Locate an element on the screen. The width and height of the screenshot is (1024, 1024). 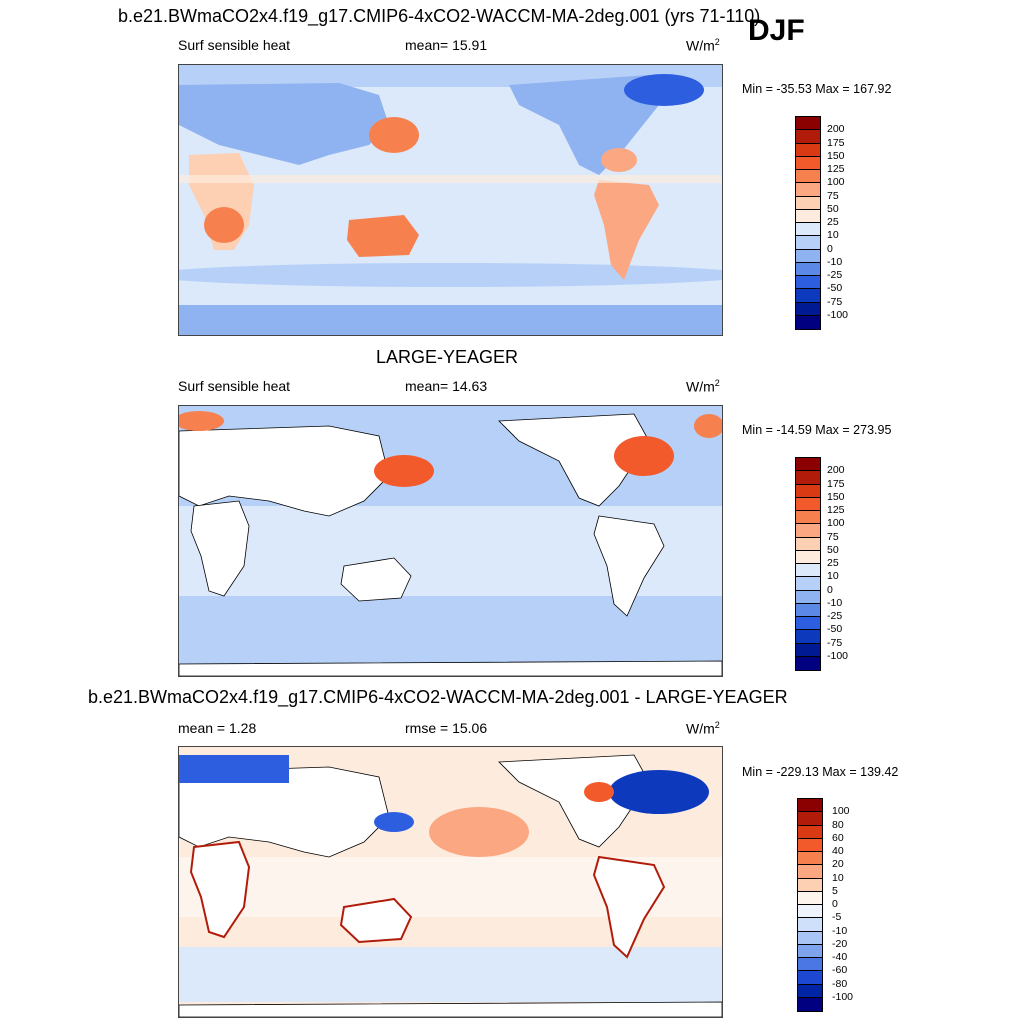
australia-land is located at coordinates (376, 579).